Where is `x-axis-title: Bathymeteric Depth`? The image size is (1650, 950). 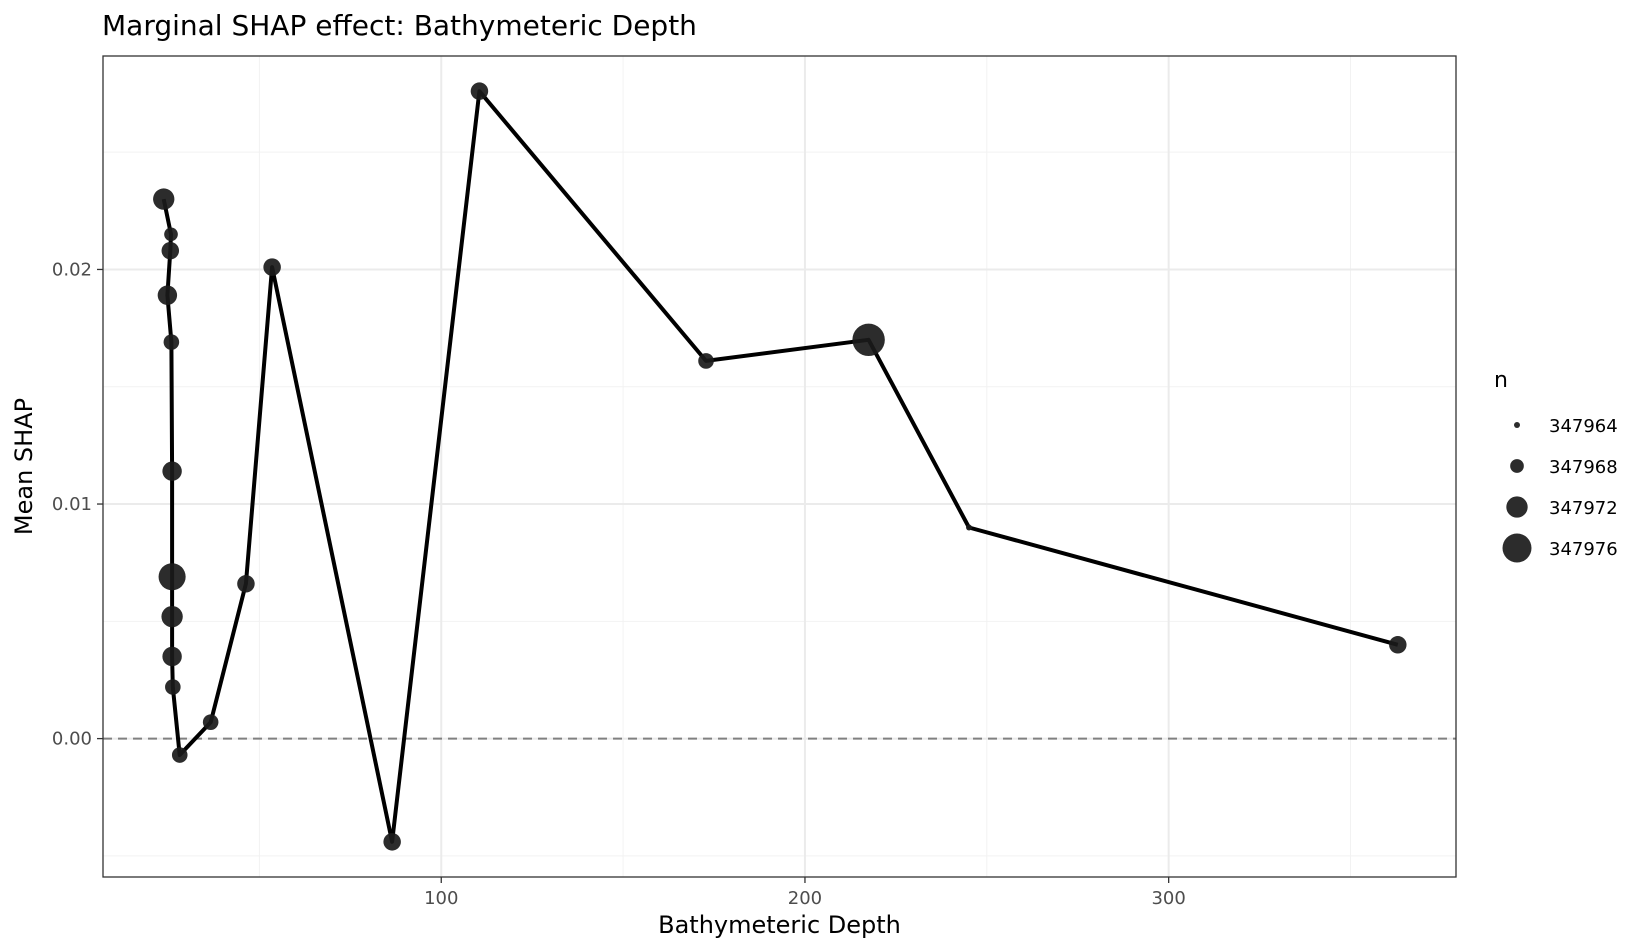
x-axis-title: Bathymeteric Depth is located at coordinates (779, 925).